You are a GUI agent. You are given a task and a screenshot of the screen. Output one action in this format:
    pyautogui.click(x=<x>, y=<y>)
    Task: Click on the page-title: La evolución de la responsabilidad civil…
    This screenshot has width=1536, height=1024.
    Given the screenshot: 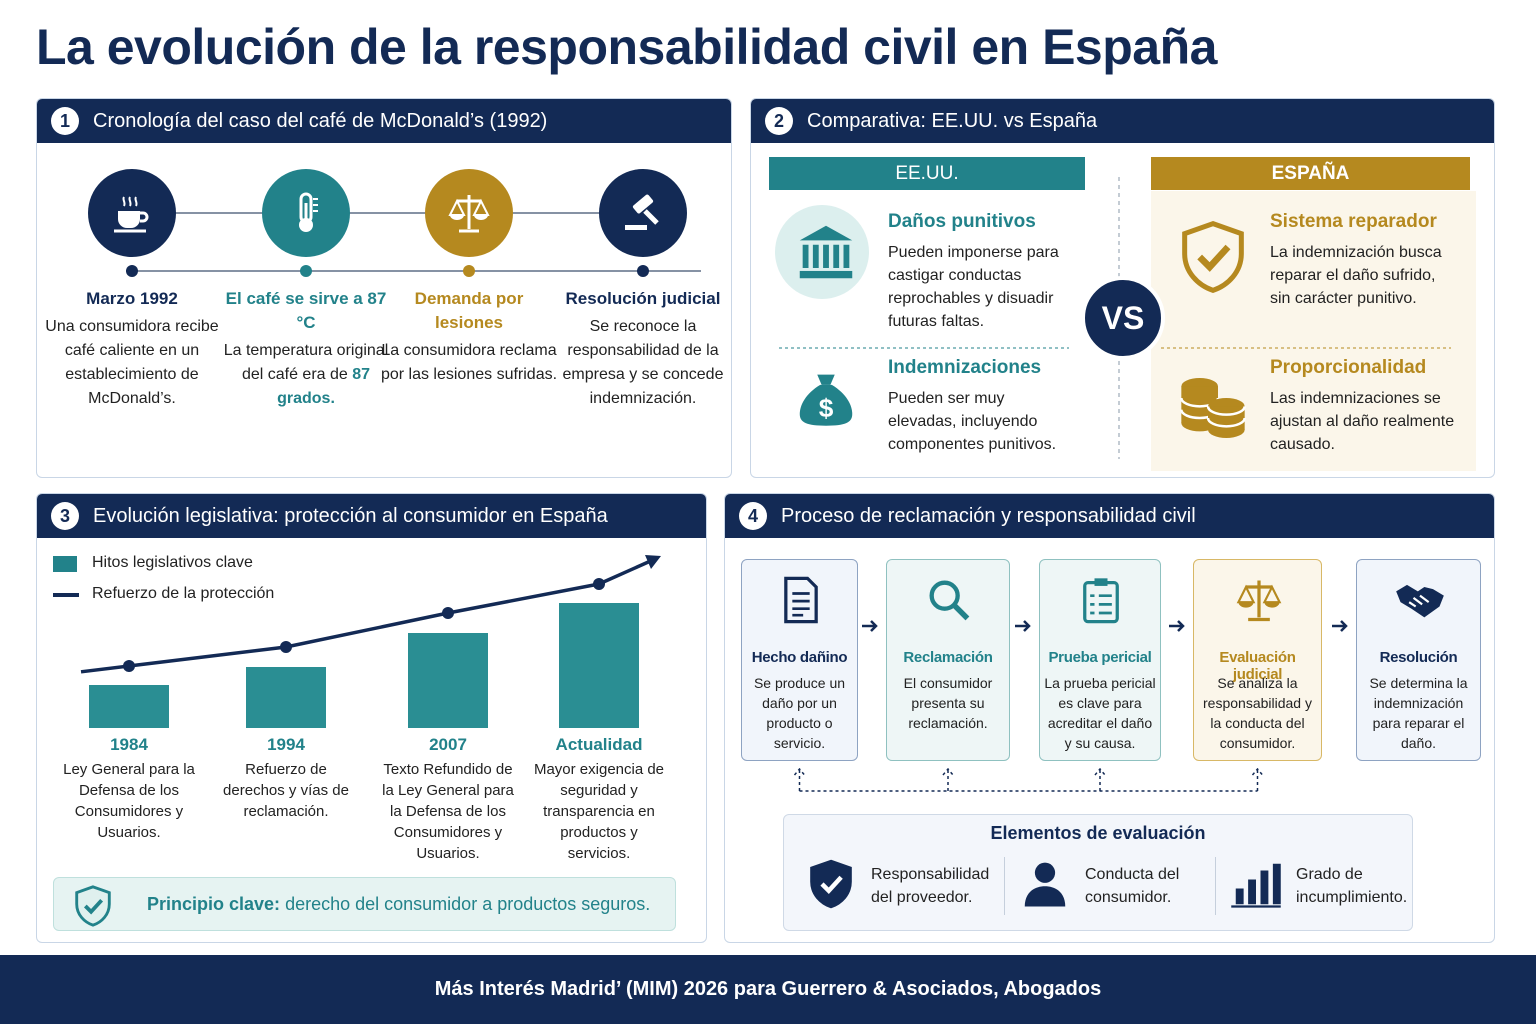 What is the action you would take?
    pyautogui.click(x=626, y=47)
    